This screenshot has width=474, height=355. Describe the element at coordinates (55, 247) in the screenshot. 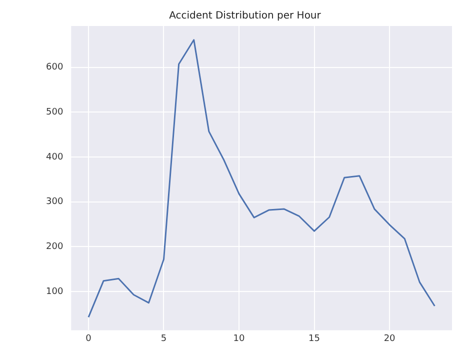

I see `y-tick-label: 200` at that location.